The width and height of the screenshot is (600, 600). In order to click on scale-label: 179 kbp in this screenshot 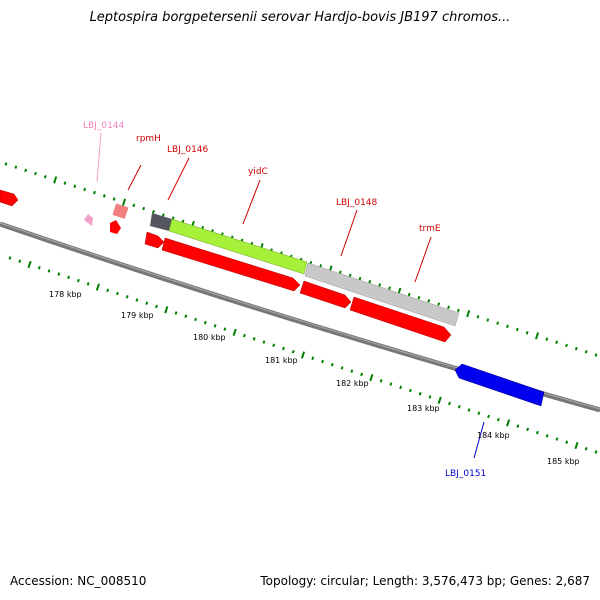, I will do `click(137, 315)`.